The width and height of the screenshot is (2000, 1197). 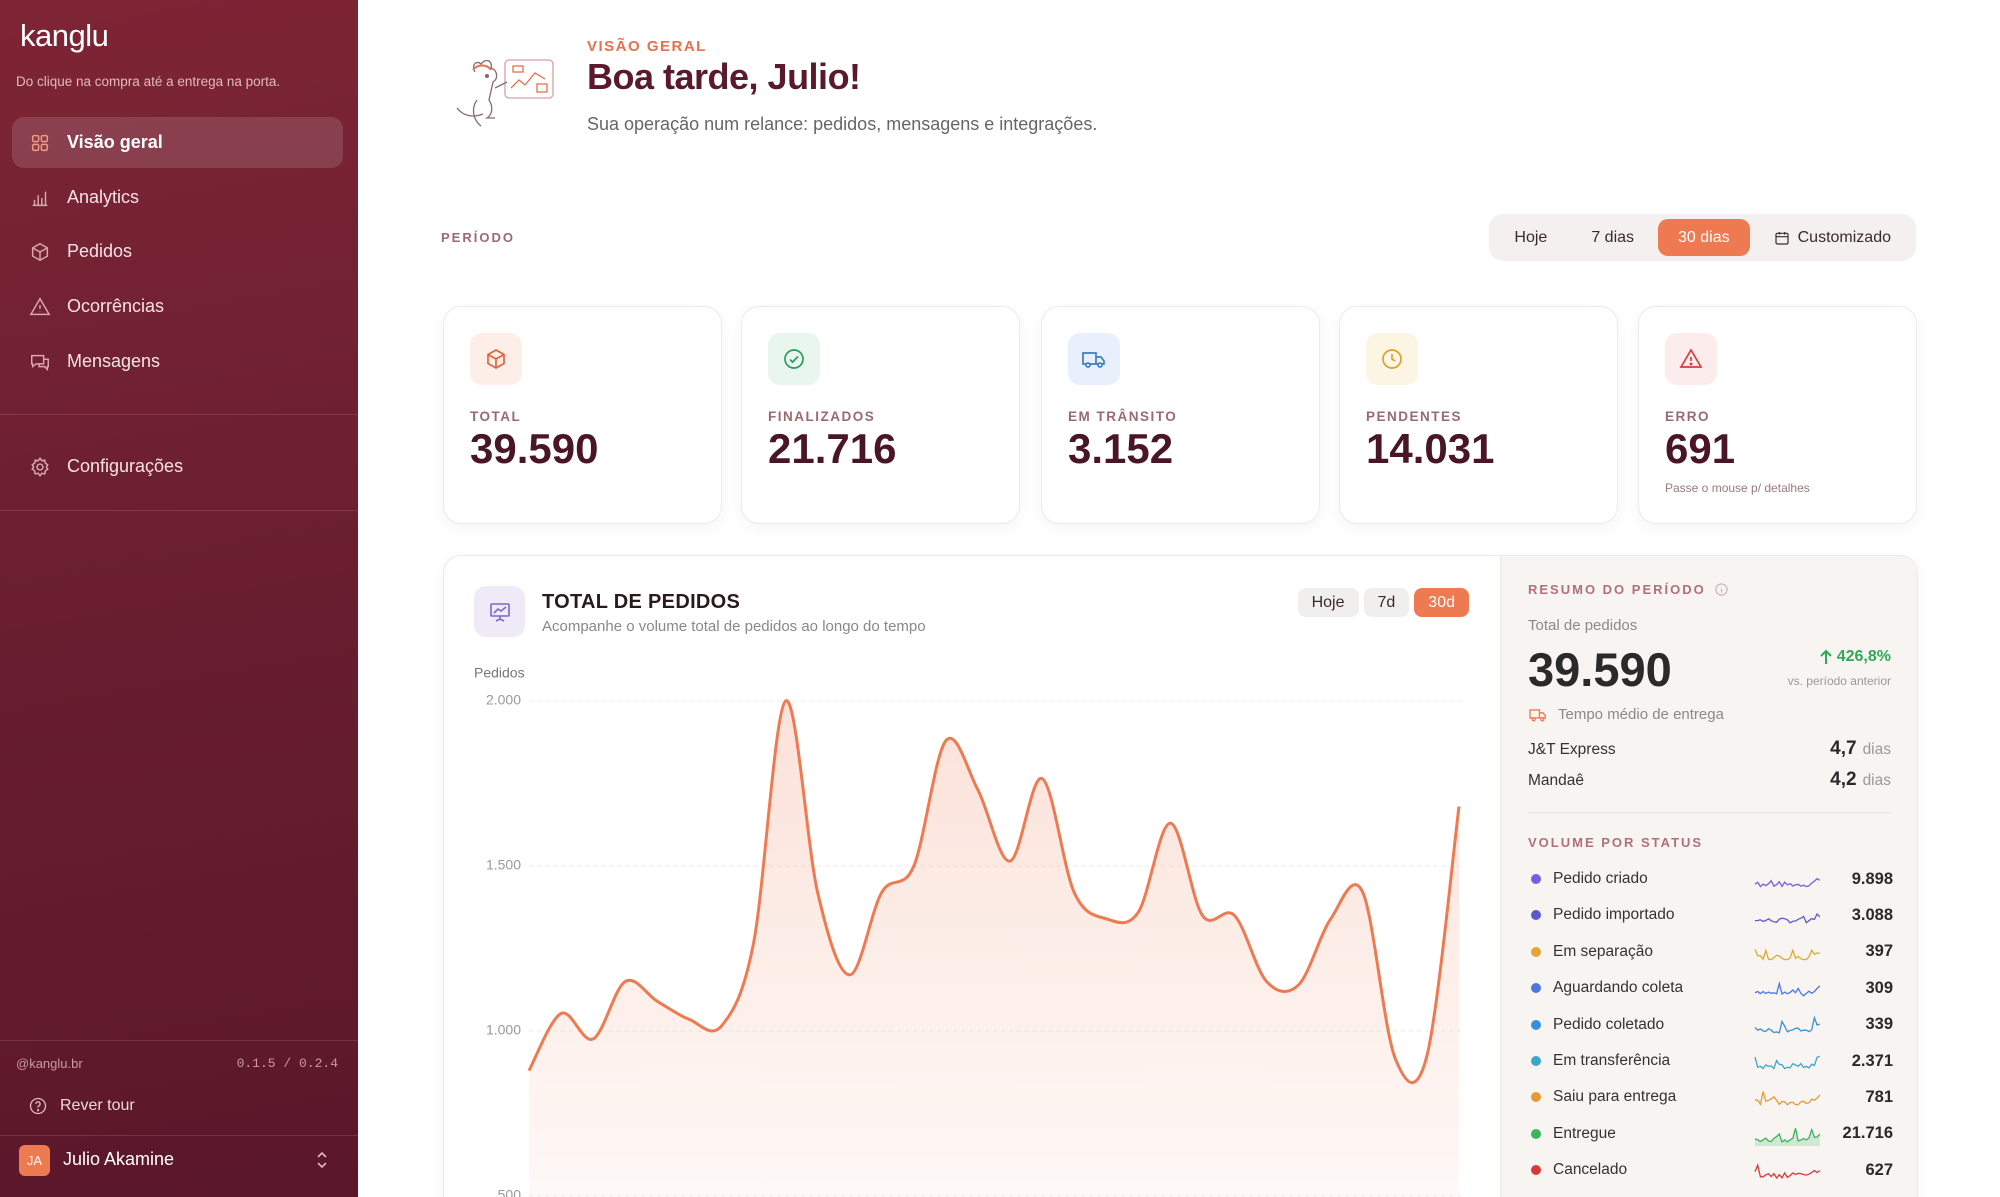 I want to click on period-option-label: 30 dias, so click(x=1704, y=237).